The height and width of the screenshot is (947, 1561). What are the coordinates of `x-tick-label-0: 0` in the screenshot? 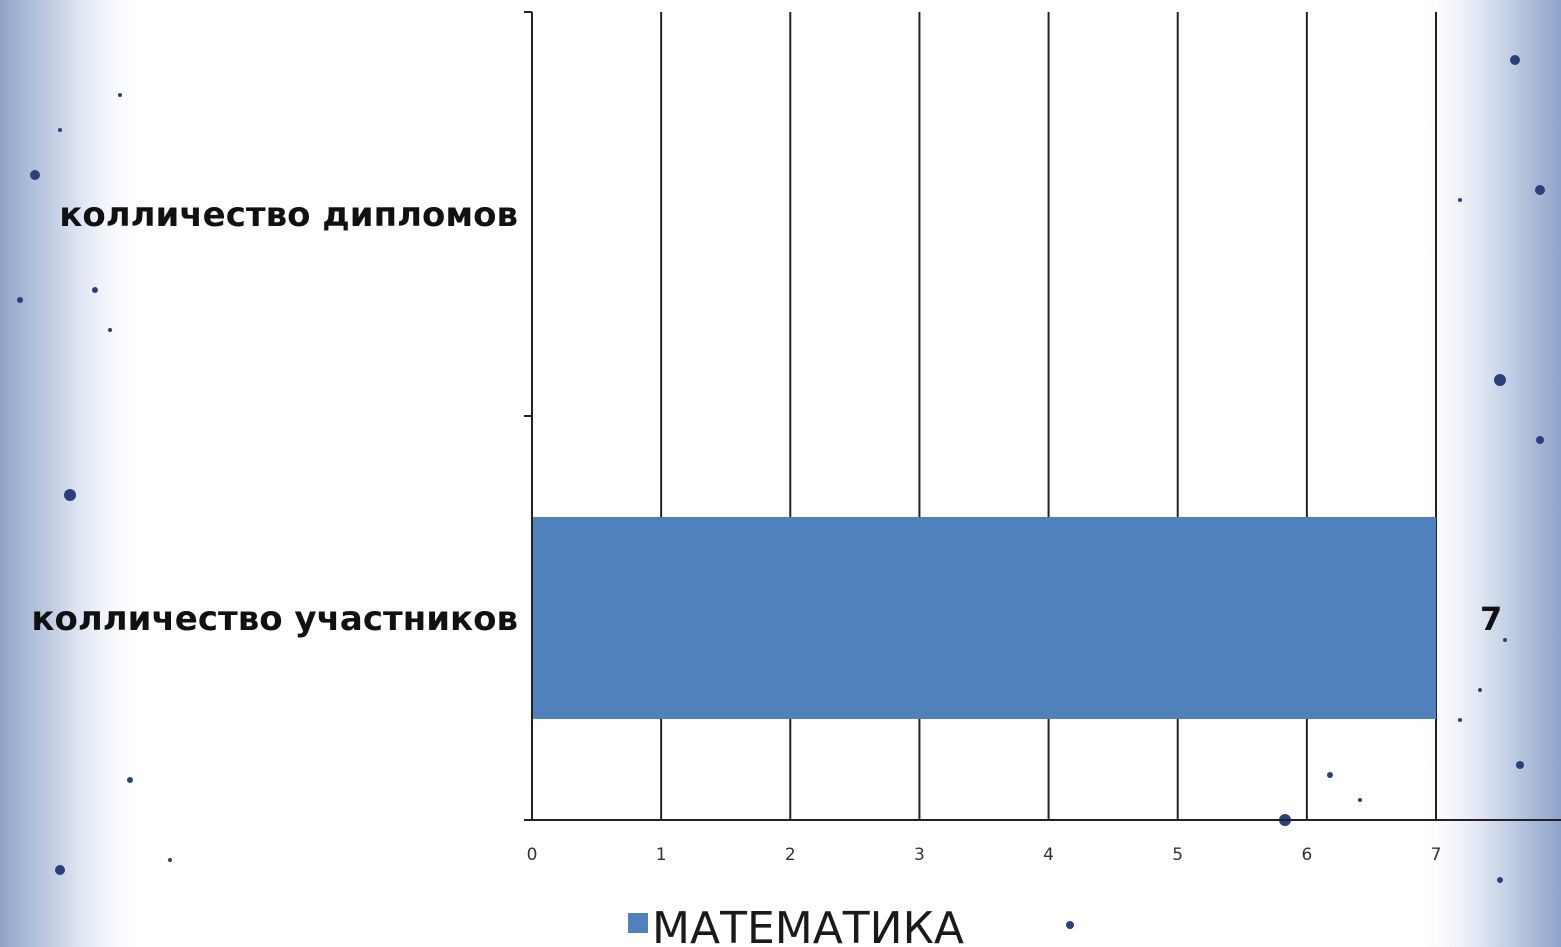 It's located at (532, 855).